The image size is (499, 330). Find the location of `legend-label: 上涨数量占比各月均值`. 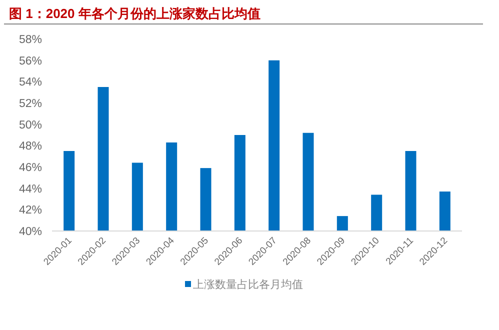

legend-label: 上涨数量占比各月均值 is located at coordinates (248, 284).